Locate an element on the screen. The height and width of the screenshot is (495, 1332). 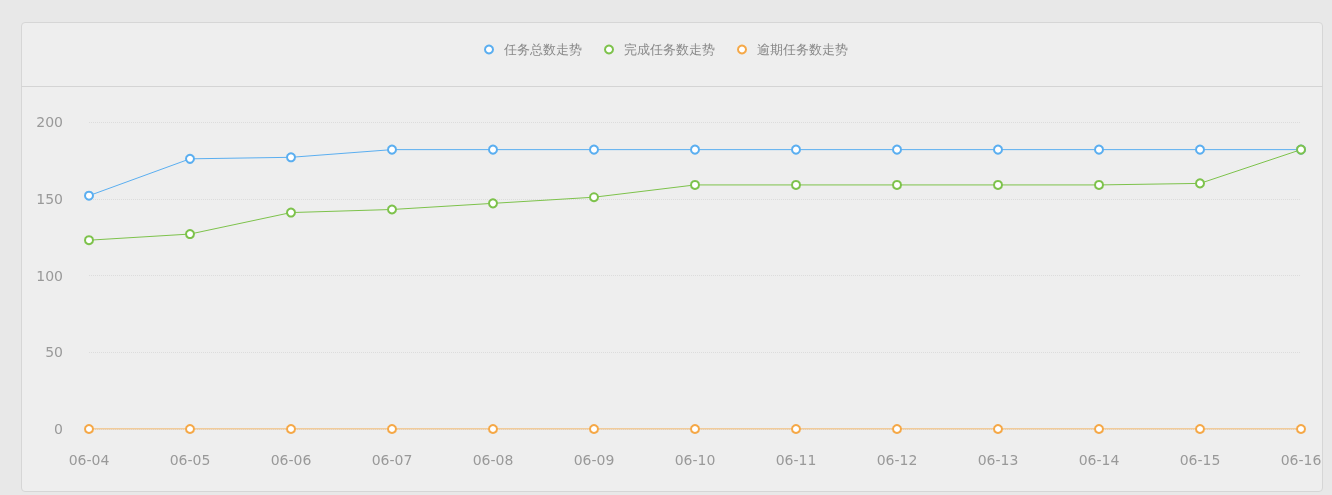
x-tick-label: 06-09 is located at coordinates (594, 460).